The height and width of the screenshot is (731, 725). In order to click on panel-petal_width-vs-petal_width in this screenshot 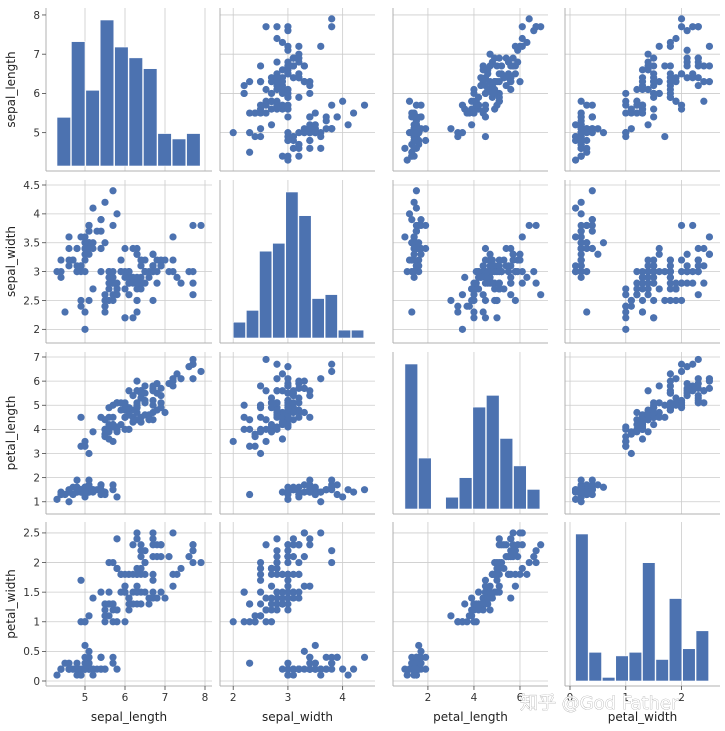, I will do `click(642, 604)`.